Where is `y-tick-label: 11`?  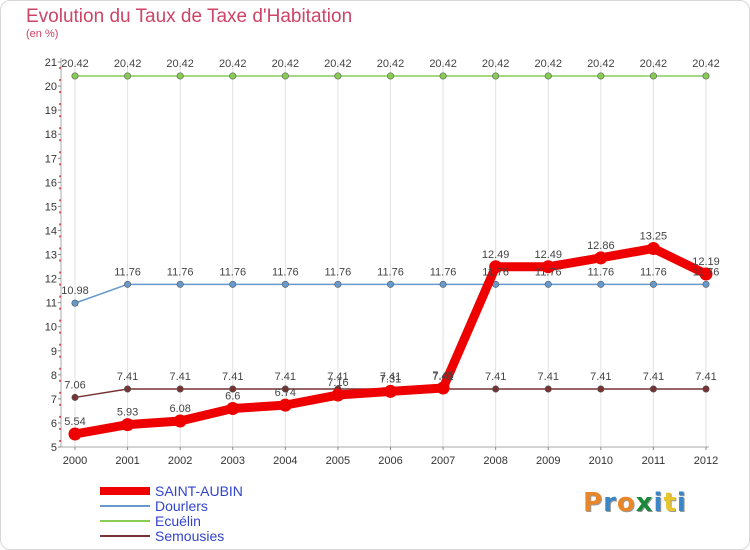 y-tick-label: 11 is located at coordinates (51, 304).